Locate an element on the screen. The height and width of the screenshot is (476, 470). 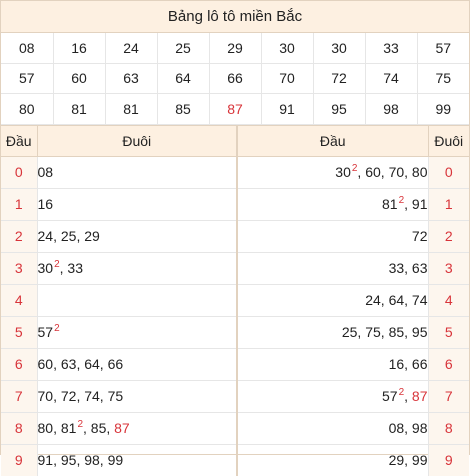
dau-duoi-row: 4 24, 64, 74 4 is located at coordinates (235, 300).